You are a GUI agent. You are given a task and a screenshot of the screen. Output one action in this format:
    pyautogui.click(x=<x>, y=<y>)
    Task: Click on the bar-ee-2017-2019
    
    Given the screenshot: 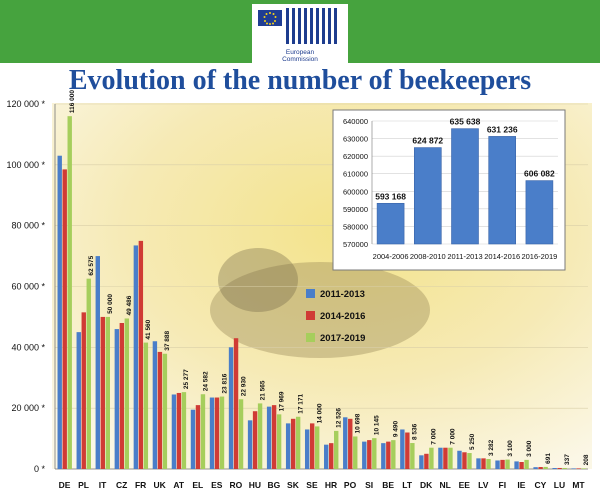 What is the action you would take?
    pyautogui.click(x=469, y=461)
    